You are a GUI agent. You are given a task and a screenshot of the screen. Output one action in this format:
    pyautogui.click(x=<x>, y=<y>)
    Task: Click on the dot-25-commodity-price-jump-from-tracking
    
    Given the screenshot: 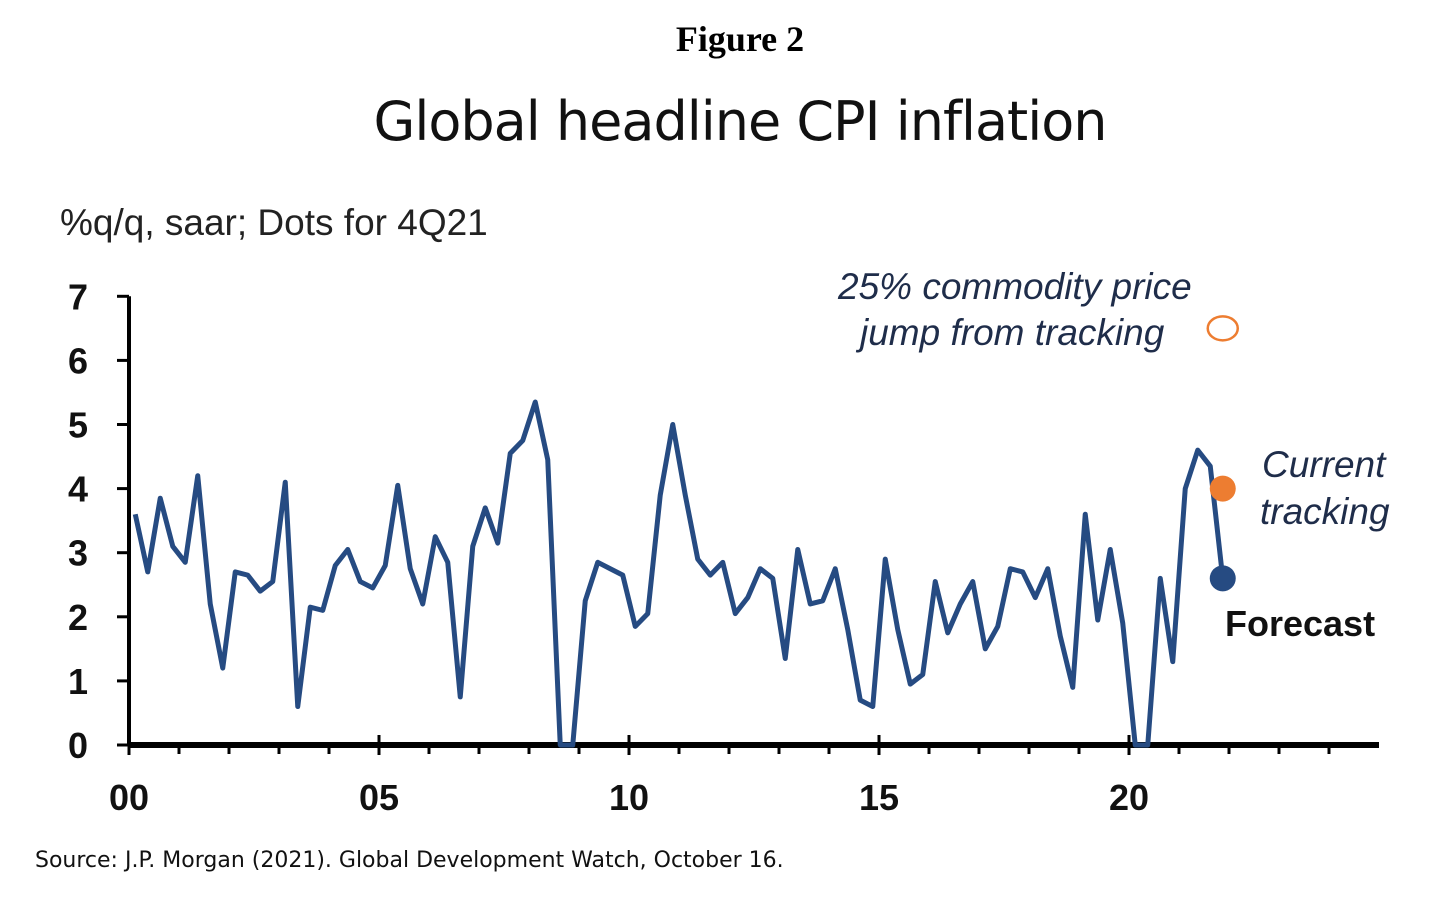 What is the action you would take?
    pyautogui.click(x=1222, y=328)
    